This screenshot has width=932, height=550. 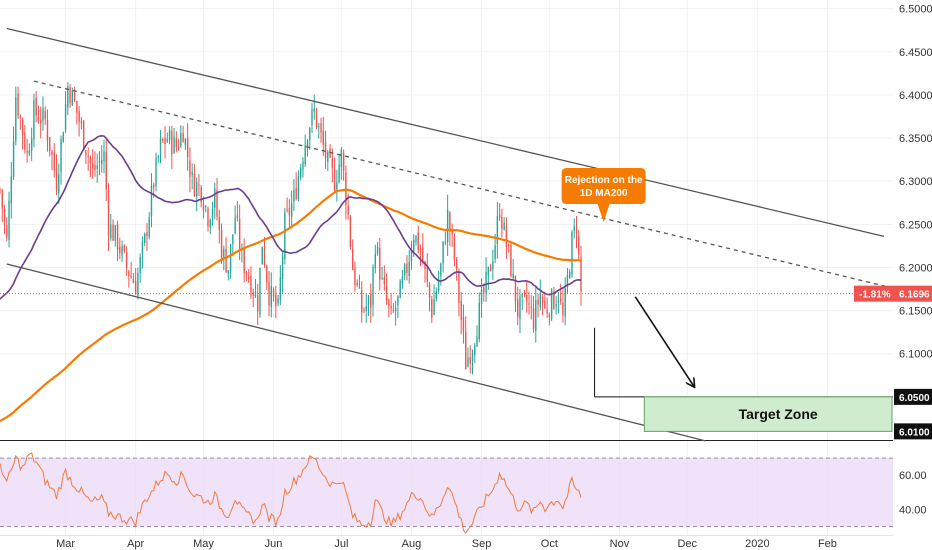 What do you see at coordinates (65, 544) in the screenshot?
I see `time-tick-label: Mar` at bounding box center [65, 544].